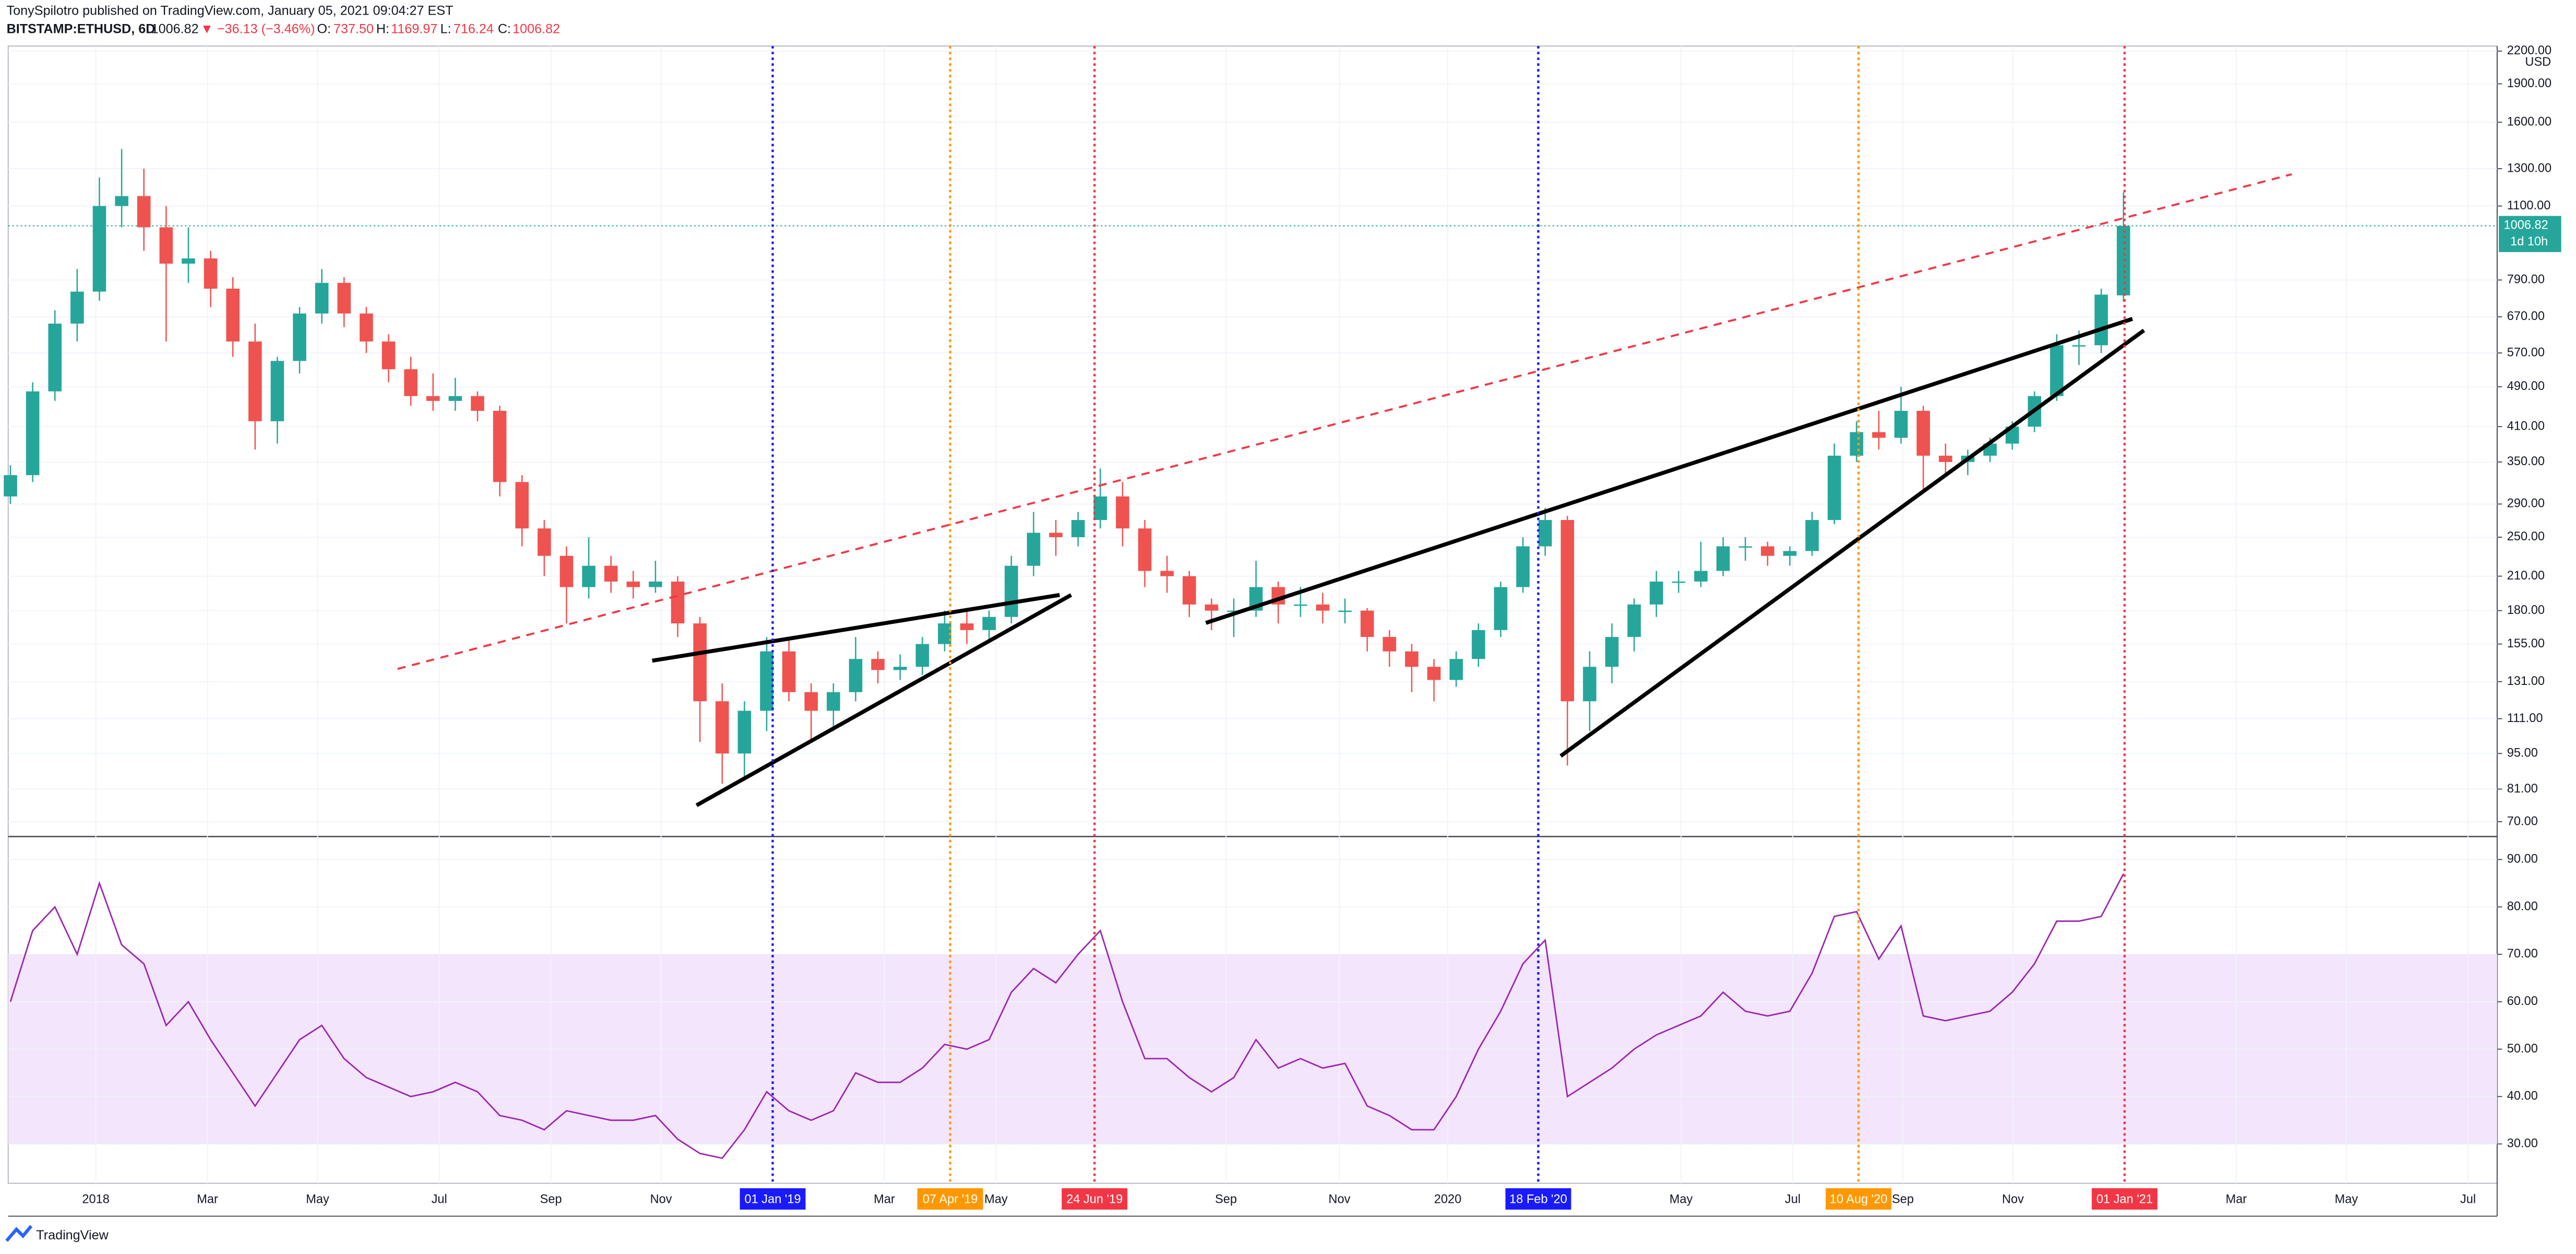 Image resolution: width=2576 pixels, height=1254 pixels. I want to click on y-tick-label: 50.00, so click(2522, 1049).